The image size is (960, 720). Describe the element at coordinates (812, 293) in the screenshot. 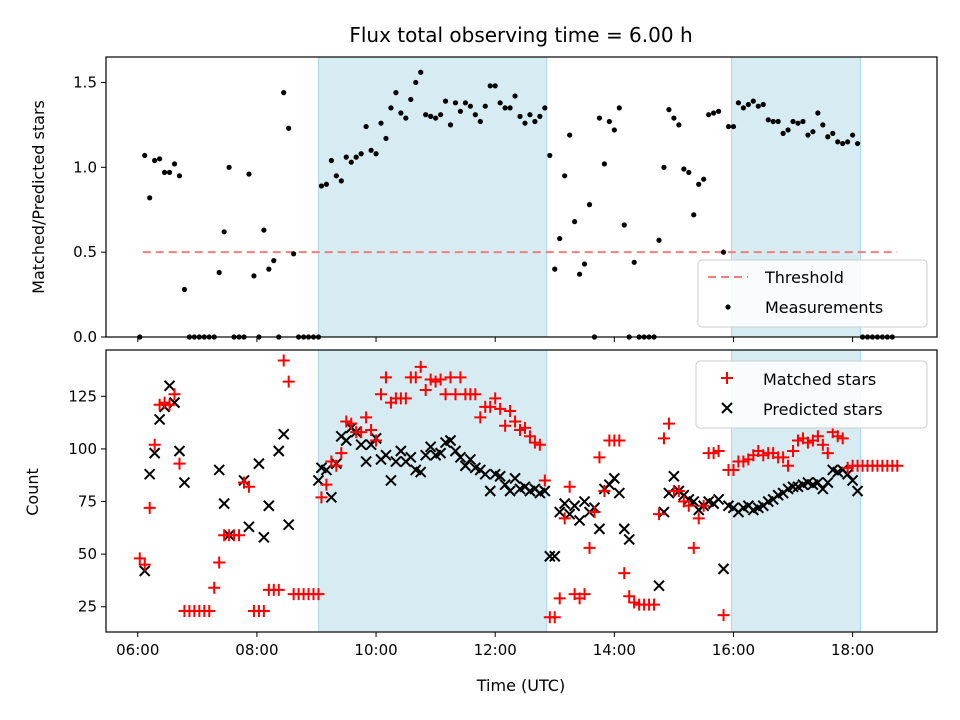

I see `top-legend: Threshold Measurements` at that location.